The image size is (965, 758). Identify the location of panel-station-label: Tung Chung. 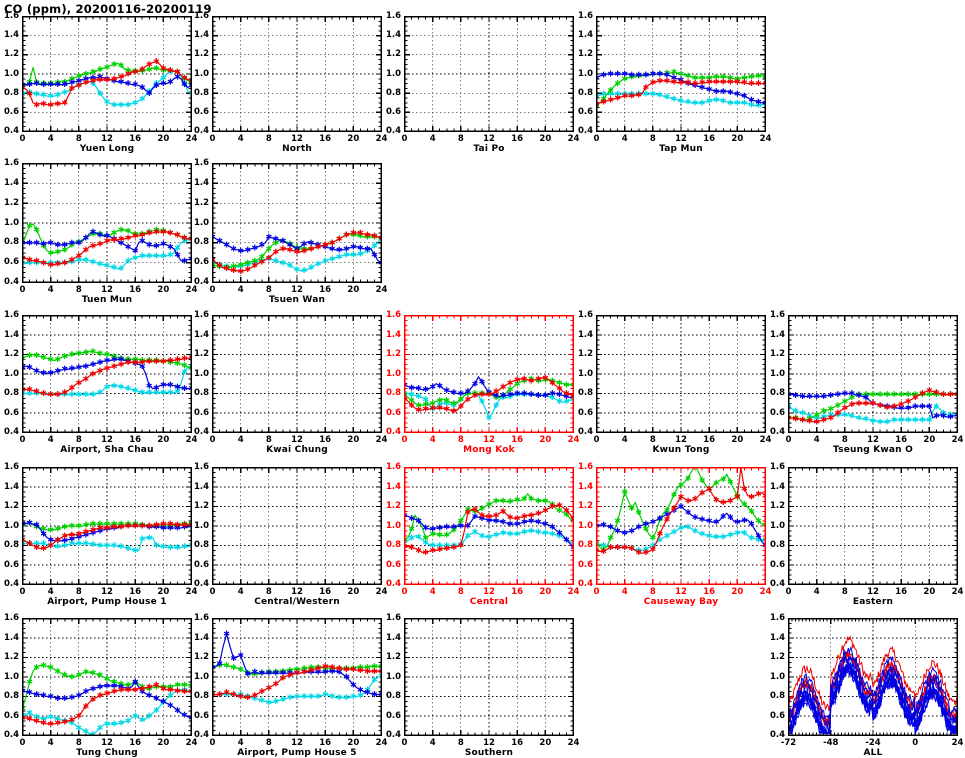
(107, 753).